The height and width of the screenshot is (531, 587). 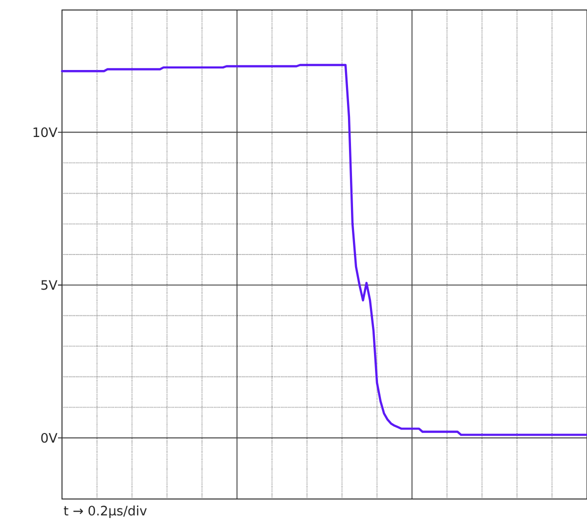 What do you see at coordinates (49, 285) in the screenshot?
I see `y-tick-label: 5V` at bounding box center [49, 285].